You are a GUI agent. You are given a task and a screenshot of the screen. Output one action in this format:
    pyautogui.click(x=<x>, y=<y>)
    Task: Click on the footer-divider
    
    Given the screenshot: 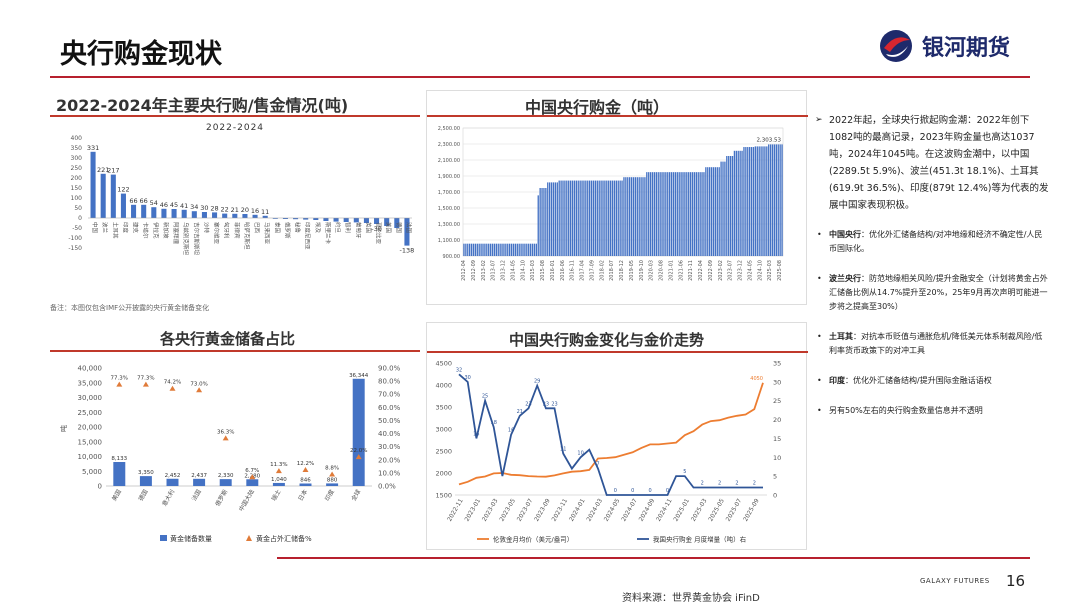 What is the action you would take?
    pyautogui.click(x=653, y=558)
    